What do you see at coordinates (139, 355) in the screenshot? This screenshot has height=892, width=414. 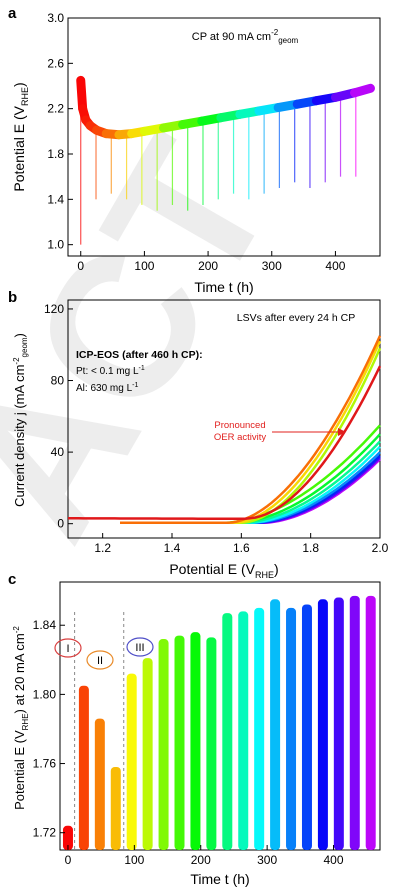 I see `icp-title: ICP-EOS (after 460 h CP):` at bounding box center [139, 355].